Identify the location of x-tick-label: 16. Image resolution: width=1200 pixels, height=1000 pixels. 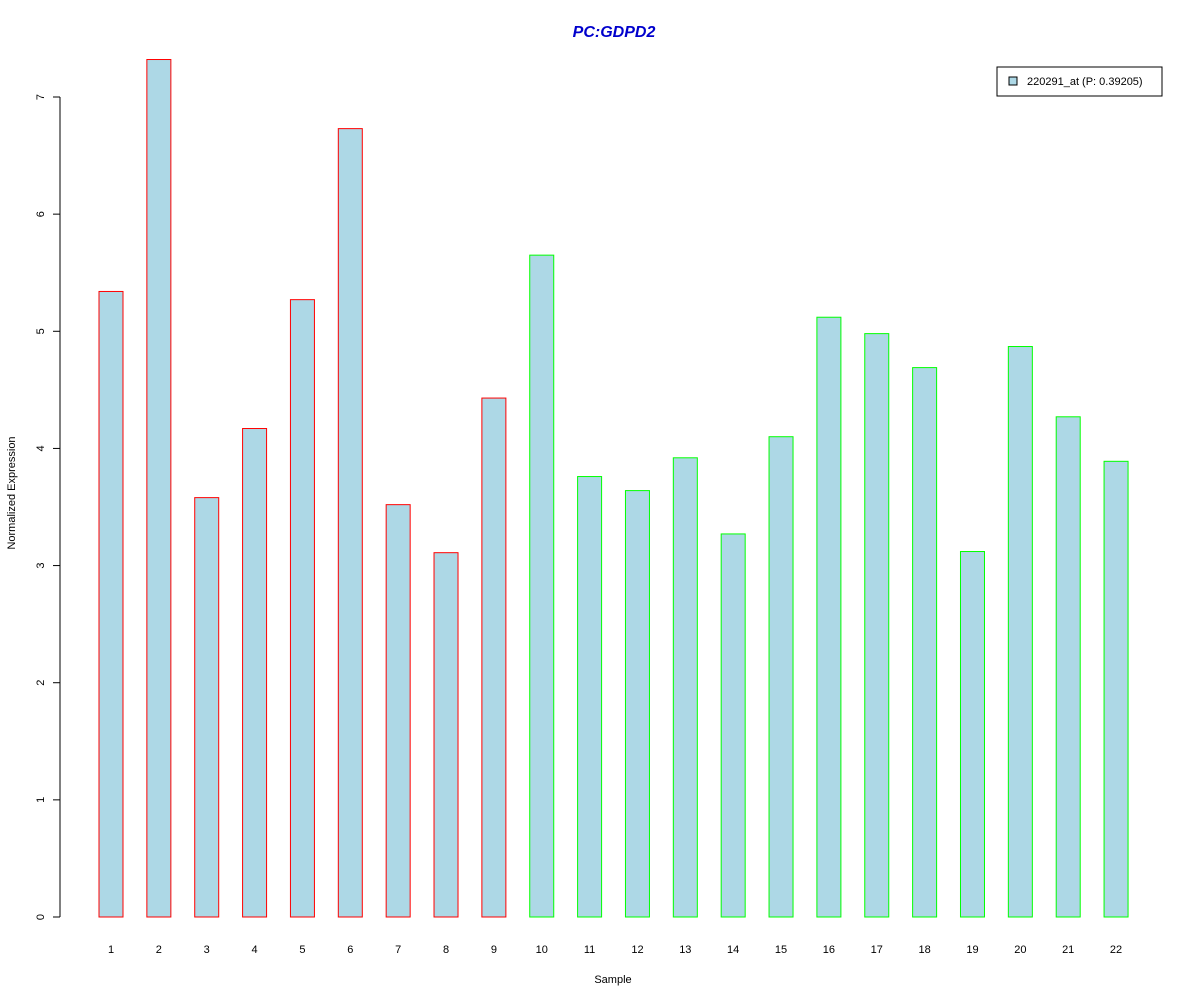
(829, 950).